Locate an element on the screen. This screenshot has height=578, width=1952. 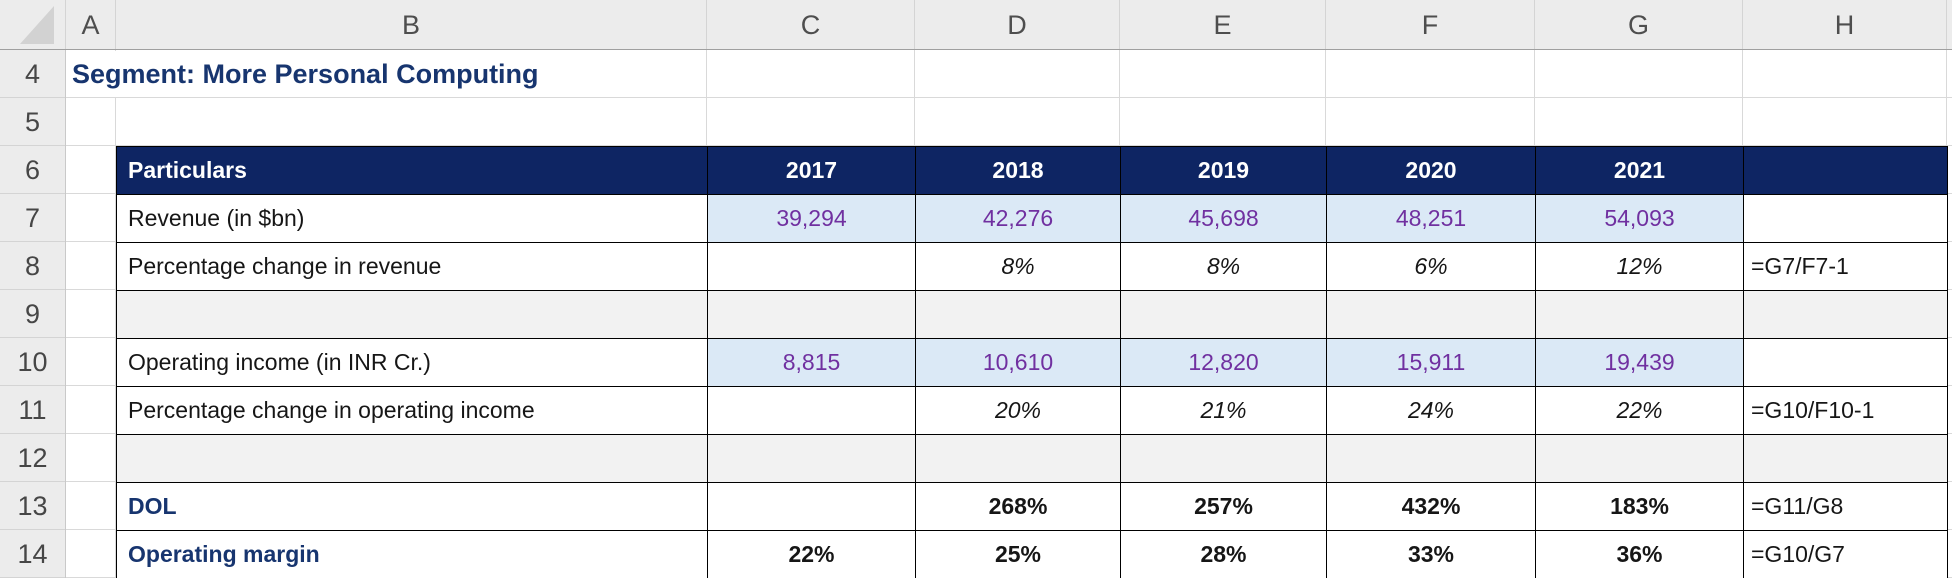
cell-D7: 42,276 is located at coordinates (1018, 219).